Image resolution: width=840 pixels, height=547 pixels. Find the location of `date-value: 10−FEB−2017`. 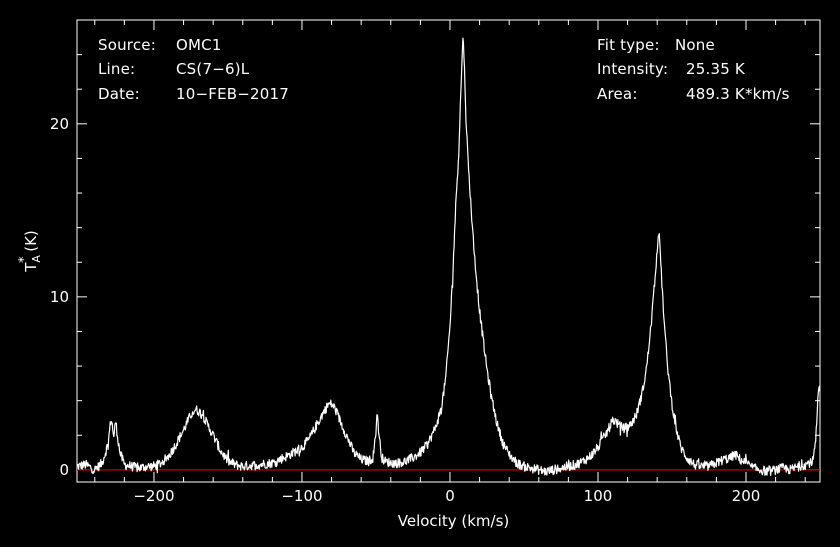

date-value: 10−FEB−2017 is located at coordinates (232, 94).